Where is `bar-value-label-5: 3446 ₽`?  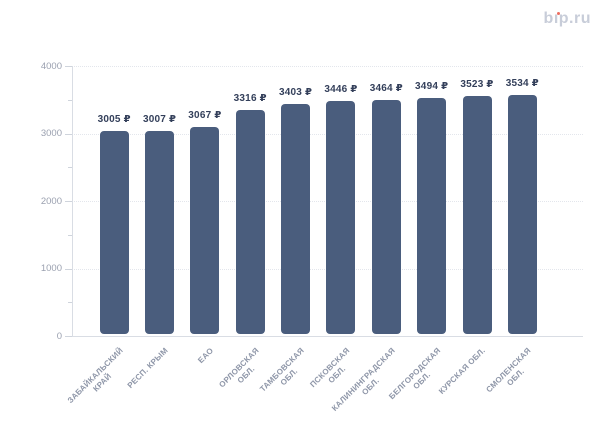 bar-value-label-5: 3446 ₽ is located at coordinates (341, 90).